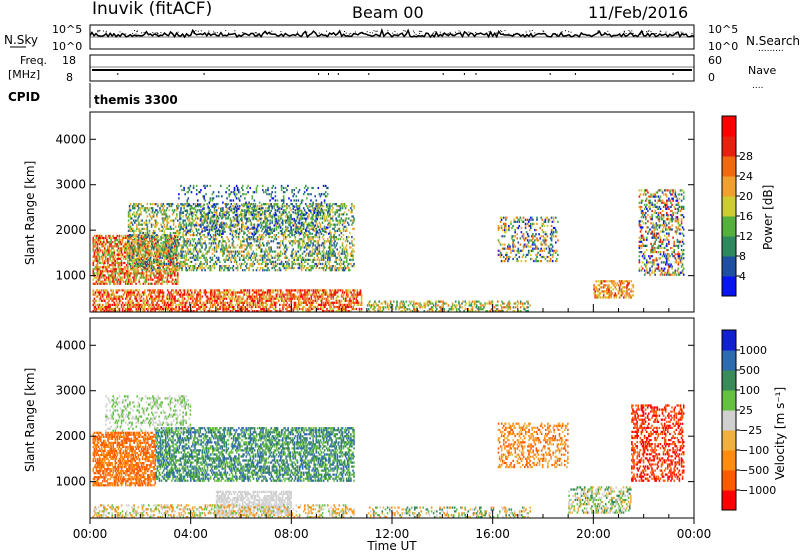  I want to click on station-title: Inuvik (fitACF), so click(152, 9).